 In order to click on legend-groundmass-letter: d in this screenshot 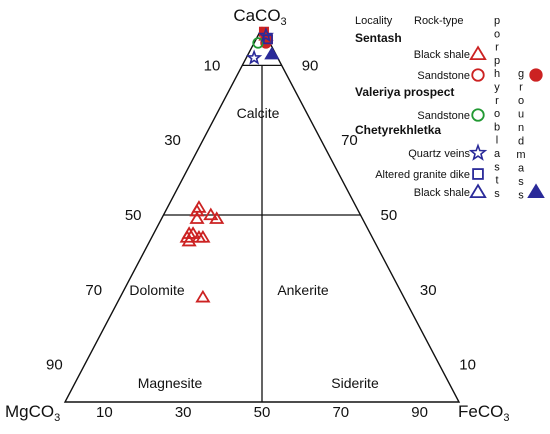, I will do `click(521, 142)`.